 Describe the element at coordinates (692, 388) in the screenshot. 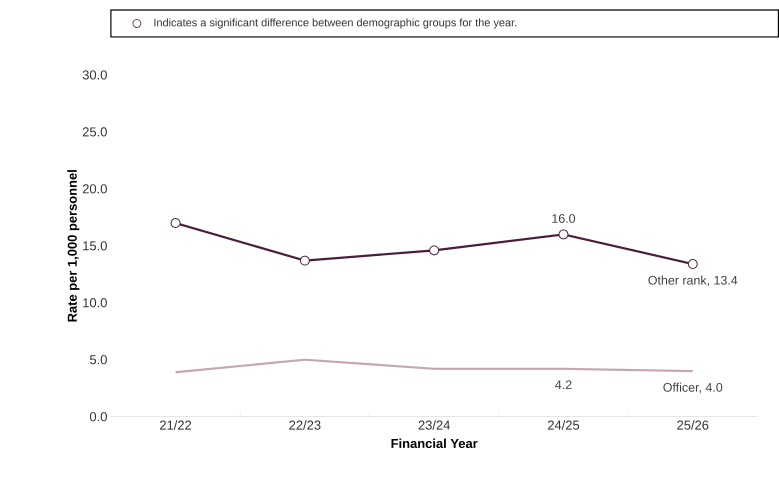

I see `data-label: Officer, 4.0` at that location.